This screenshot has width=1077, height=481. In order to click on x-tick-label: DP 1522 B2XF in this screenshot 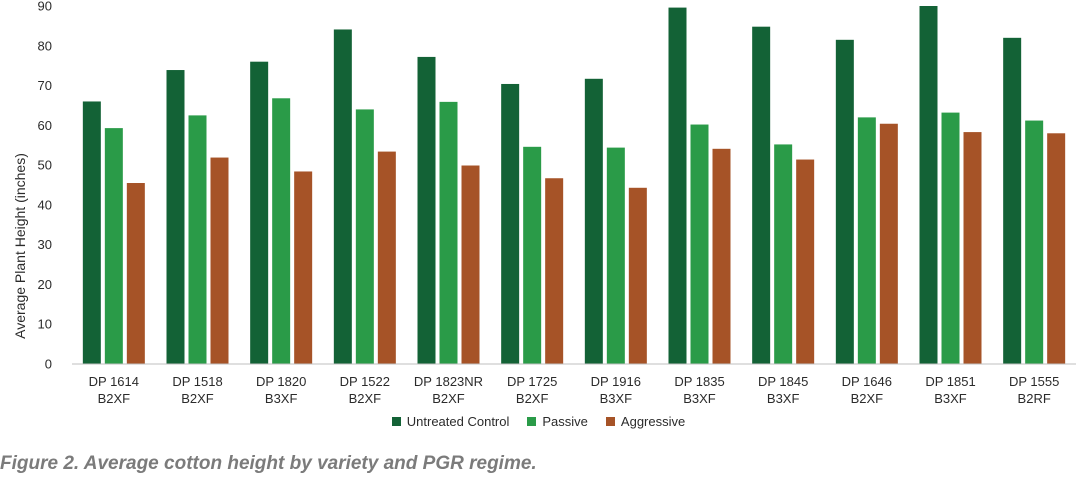, I will do `click(365, 390)`.